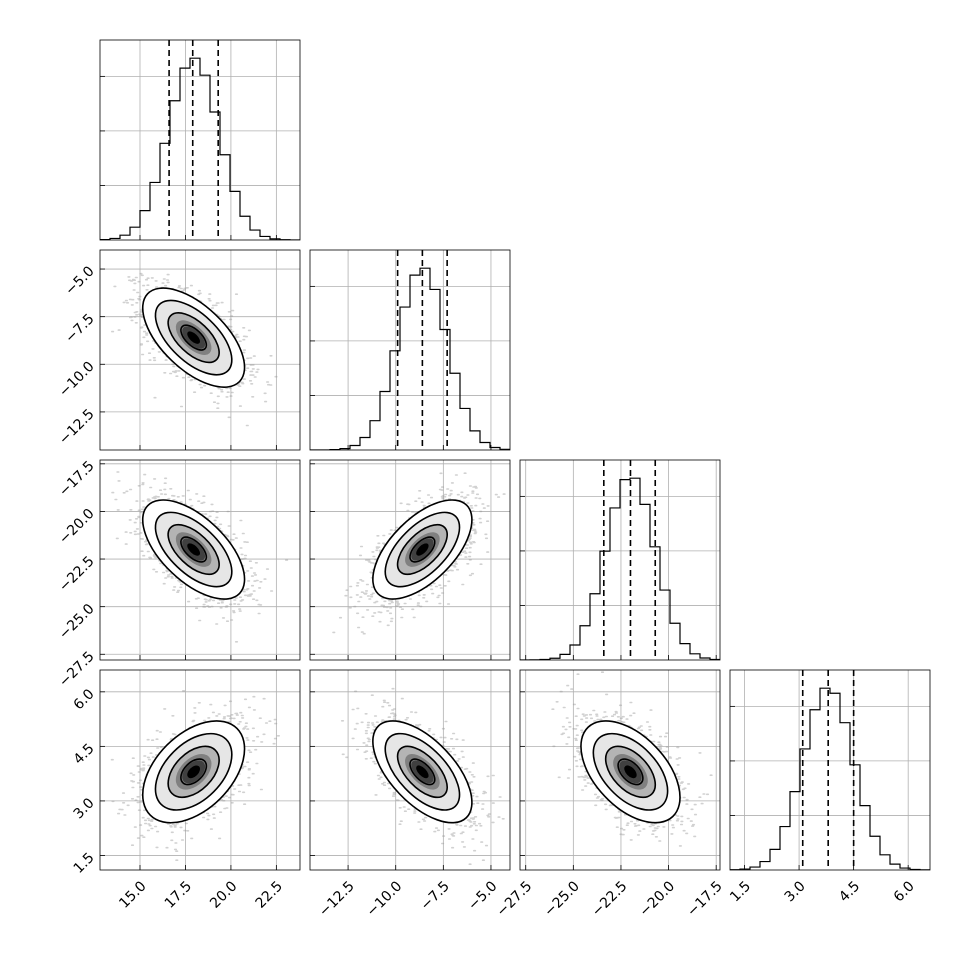 This screenshot has width=970, height=970. I want to click on ytick-label: −12.5, so click(77, 427).